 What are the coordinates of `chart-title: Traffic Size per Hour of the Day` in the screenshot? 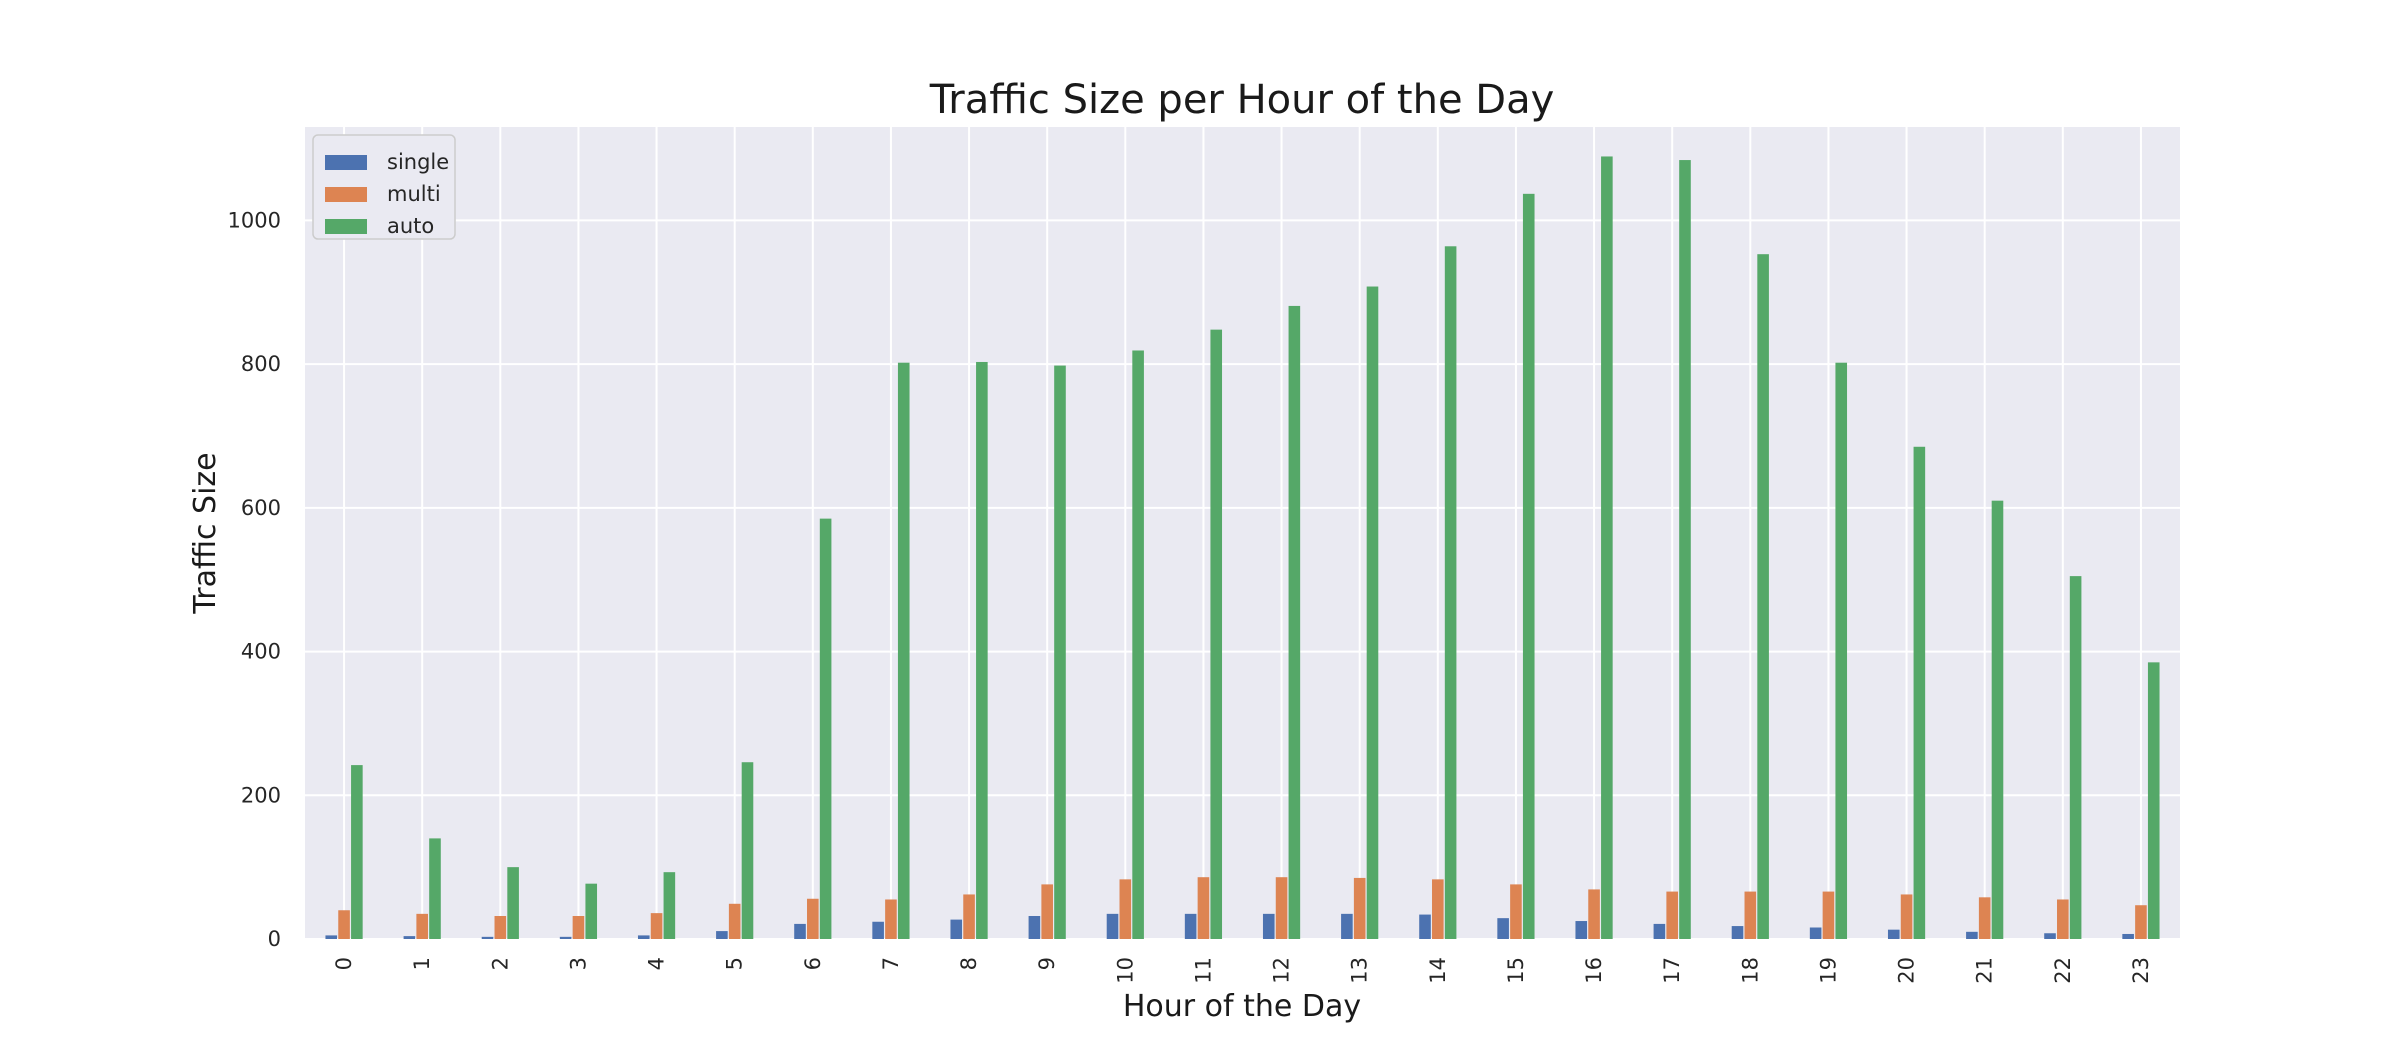 It's located at (1242, 100).